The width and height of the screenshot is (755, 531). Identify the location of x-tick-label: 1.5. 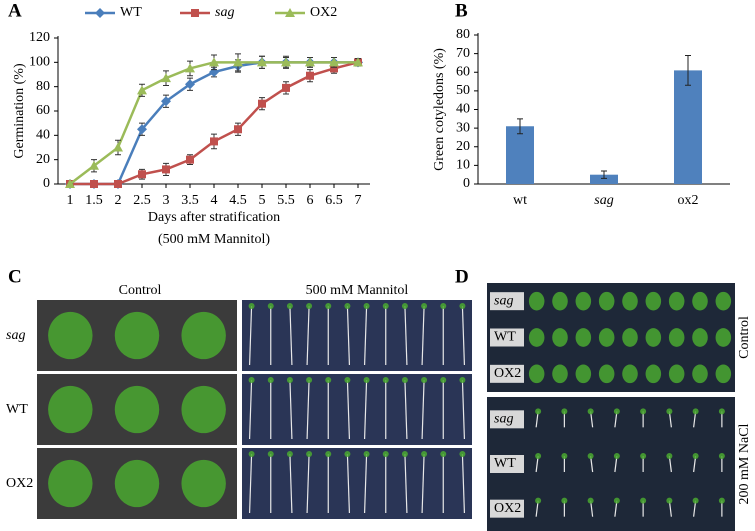
(94, 200).